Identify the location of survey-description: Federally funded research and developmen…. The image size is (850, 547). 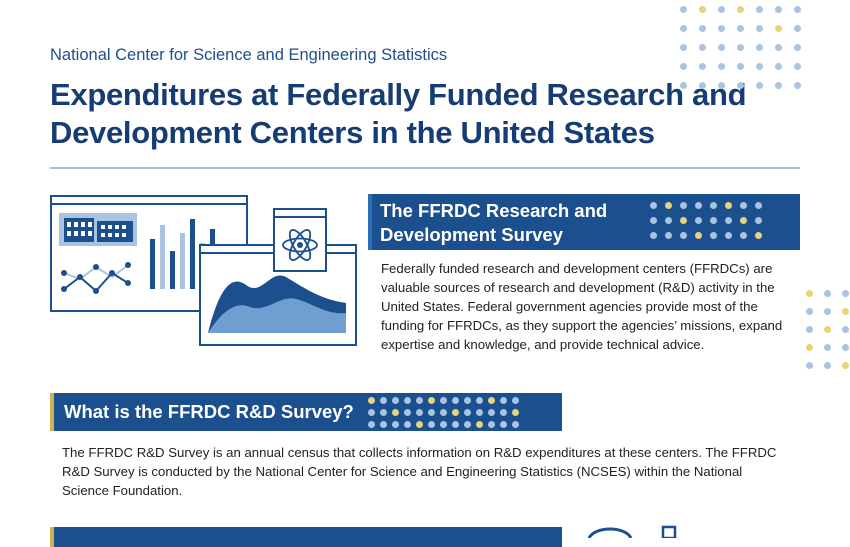
(582, 306).